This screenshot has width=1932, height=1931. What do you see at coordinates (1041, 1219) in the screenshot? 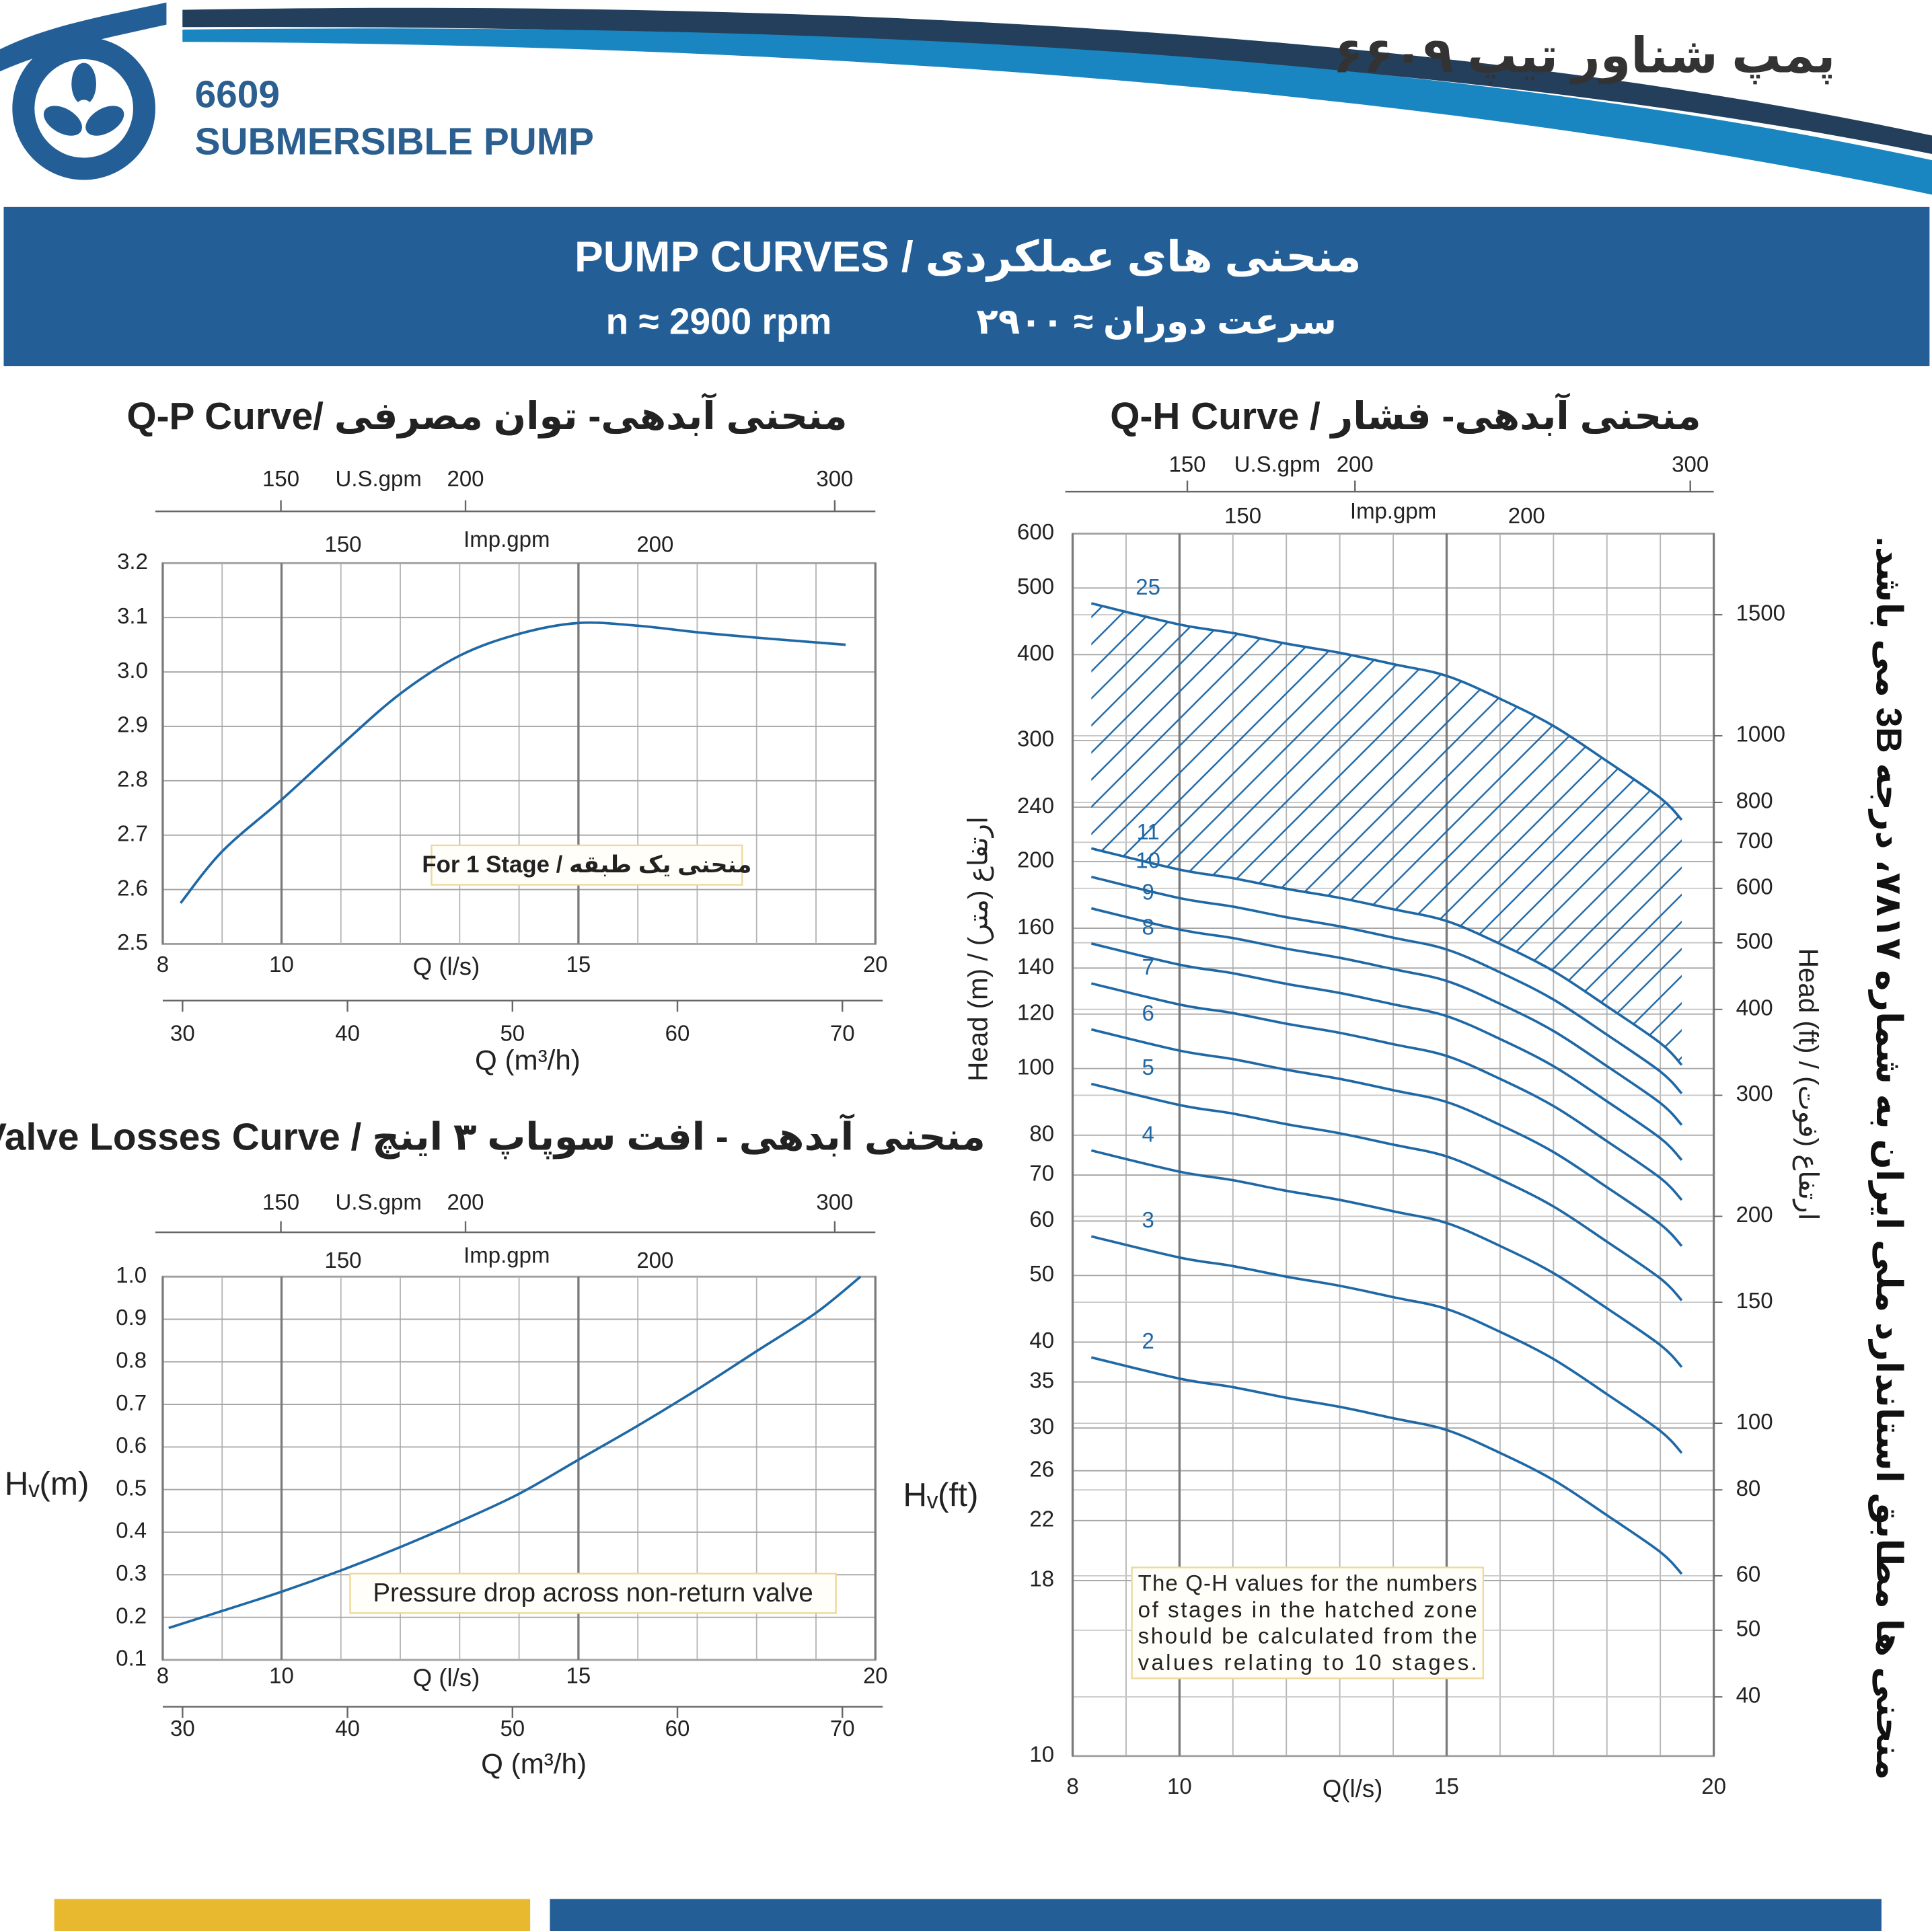
I see `y-tick-label: 60` at bounding box center [1041, 1219].